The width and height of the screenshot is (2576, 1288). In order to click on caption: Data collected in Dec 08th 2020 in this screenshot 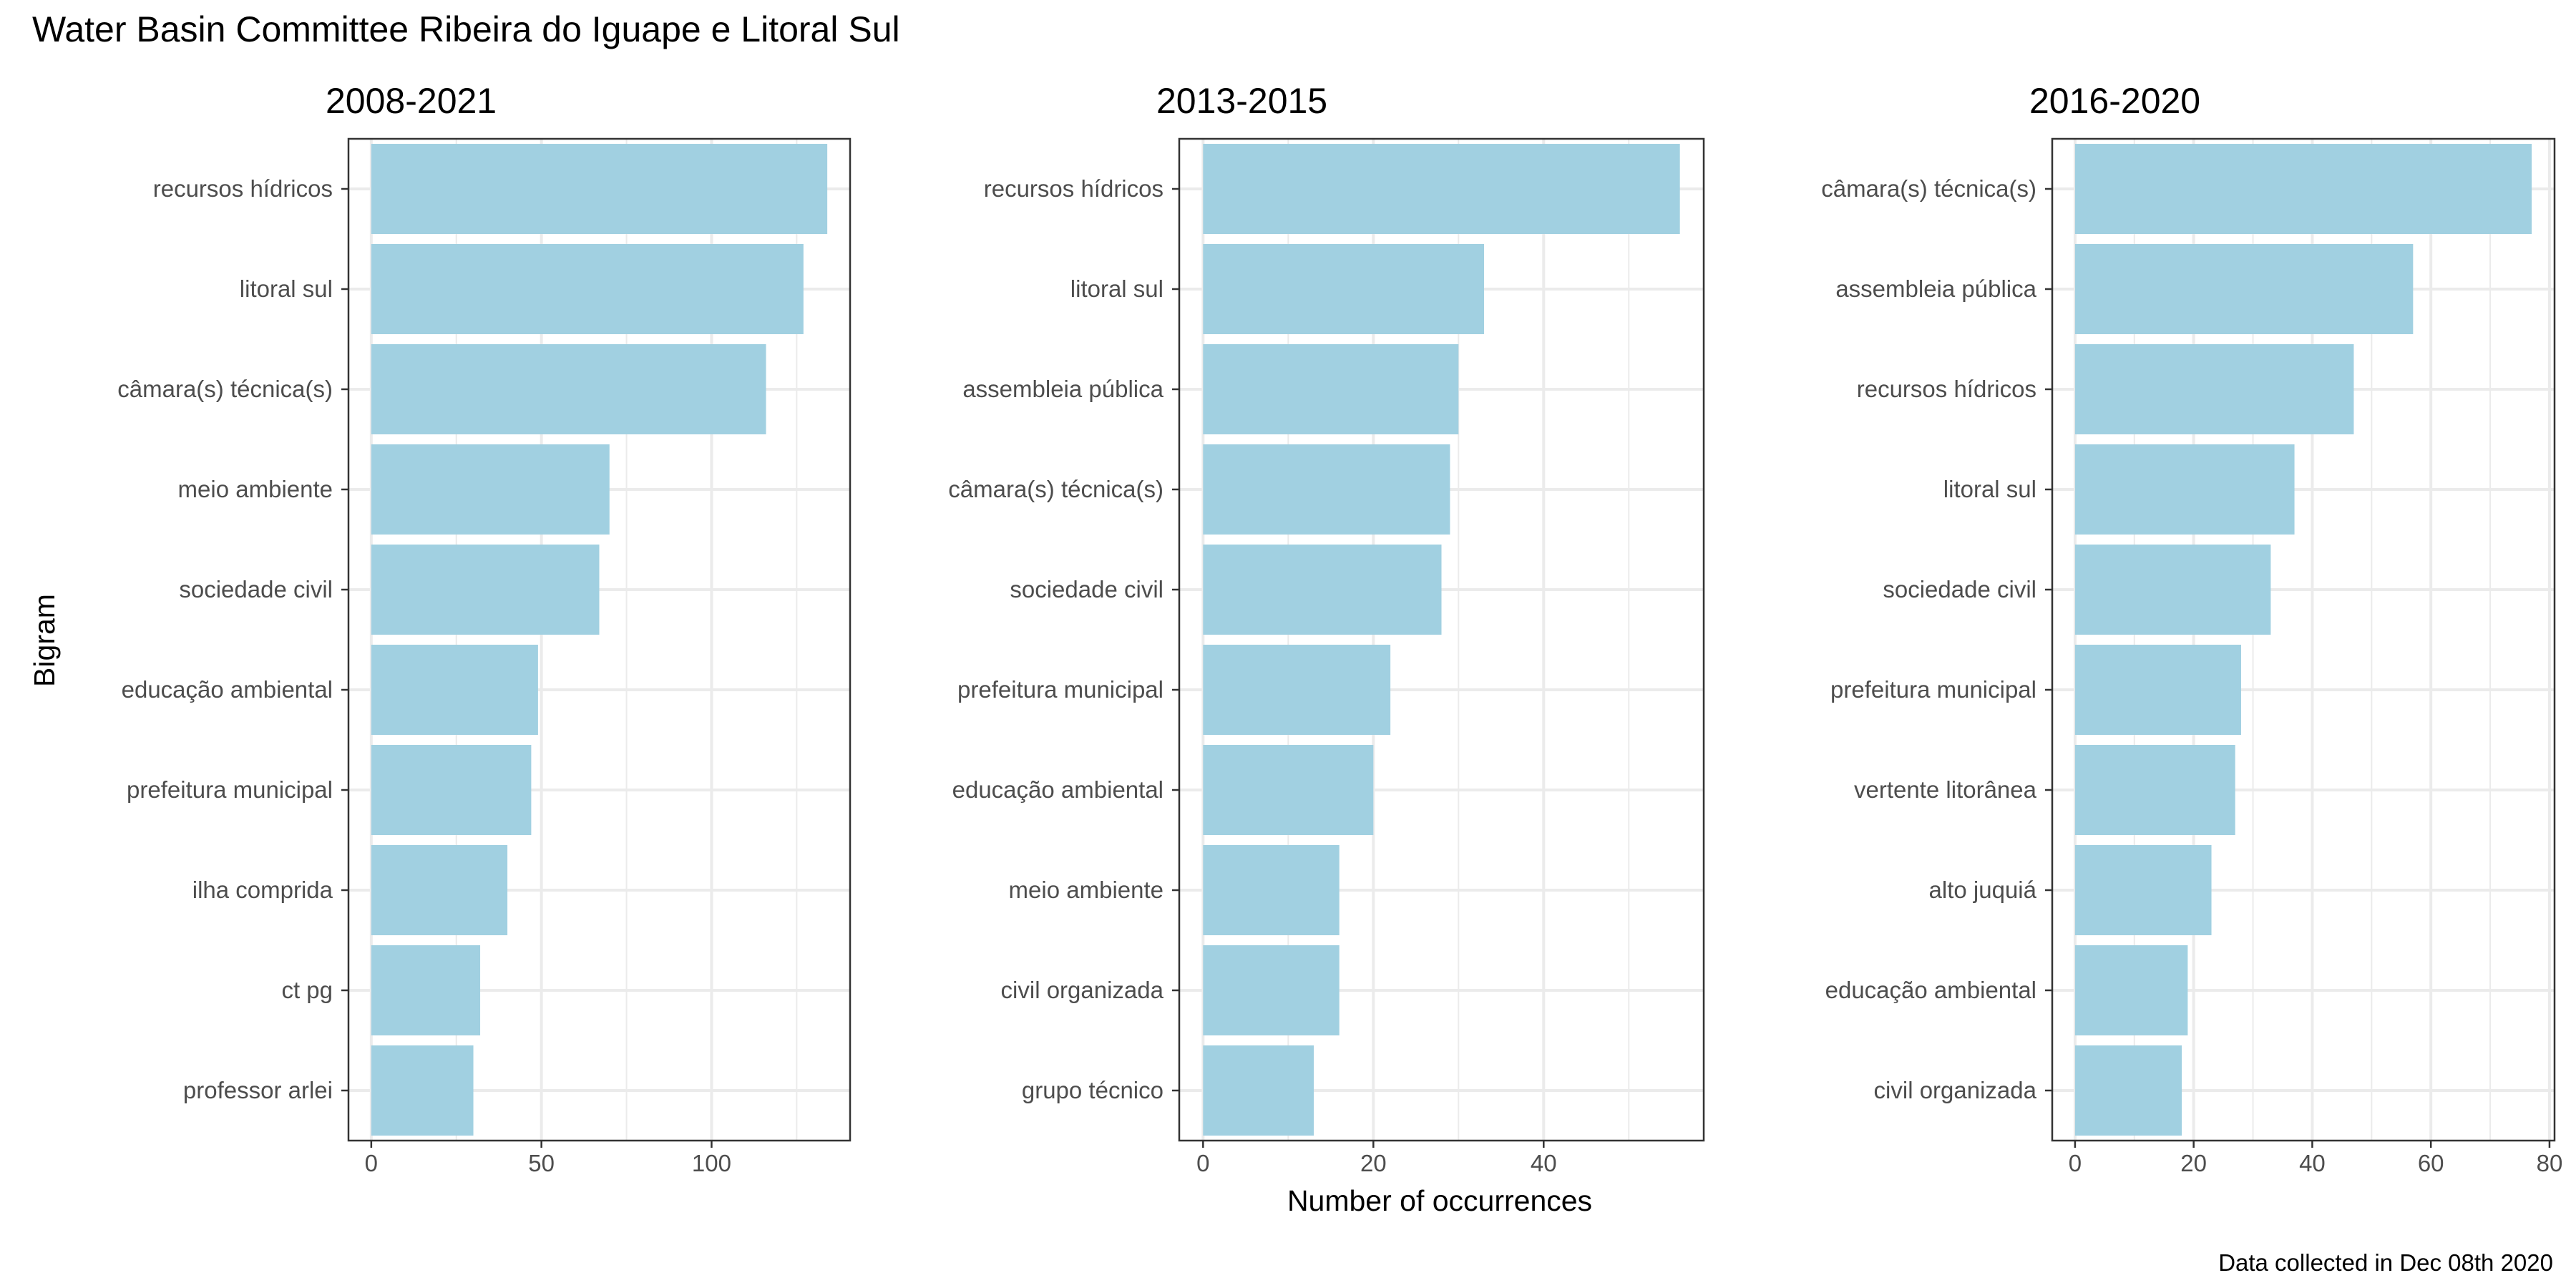, I will do `click(2385, 1262)`.